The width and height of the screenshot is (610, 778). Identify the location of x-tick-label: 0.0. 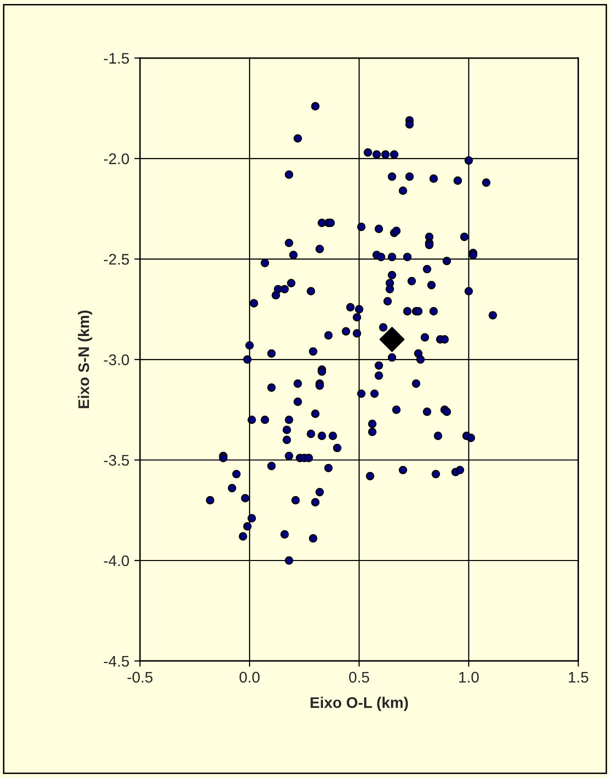
(250, 677).